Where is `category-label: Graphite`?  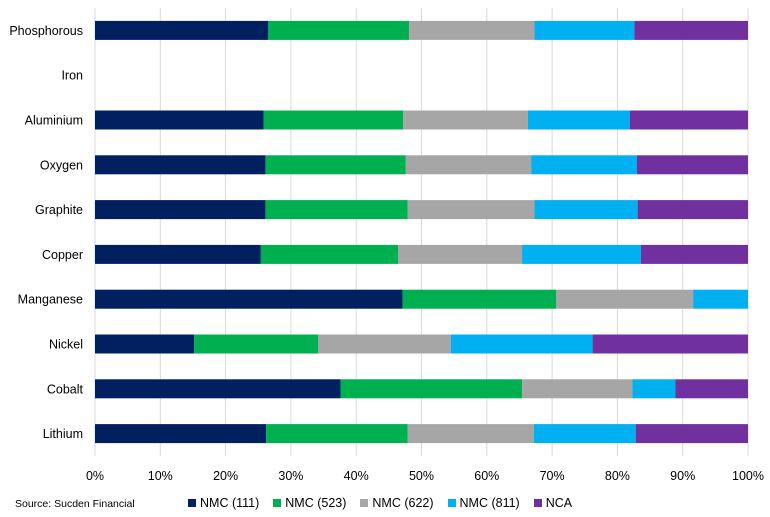
category-label: Graphite is located at coordinates (59, 210).